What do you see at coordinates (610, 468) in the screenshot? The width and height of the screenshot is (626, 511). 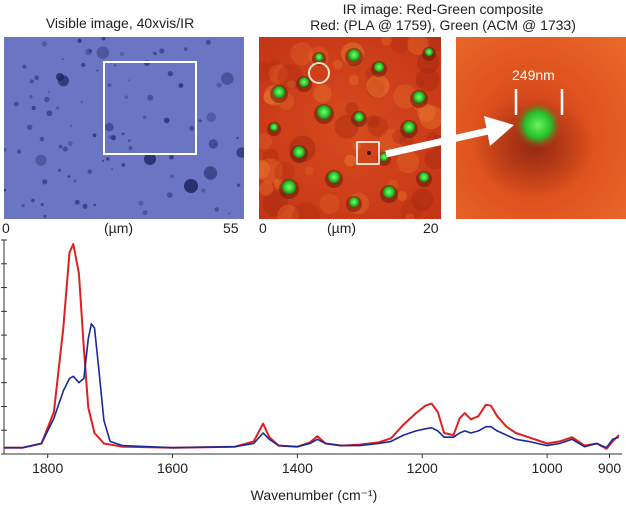 I see `x-tick-label: 900` at bounding box center [610, 468].